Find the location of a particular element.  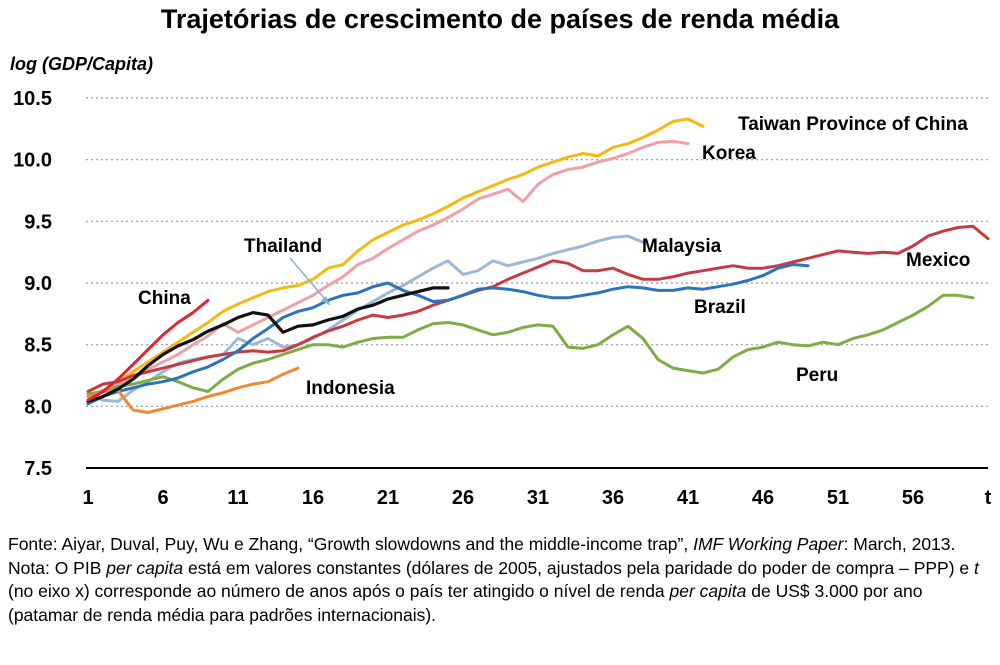

series-label: Peru is located at coordinates (817, 375).